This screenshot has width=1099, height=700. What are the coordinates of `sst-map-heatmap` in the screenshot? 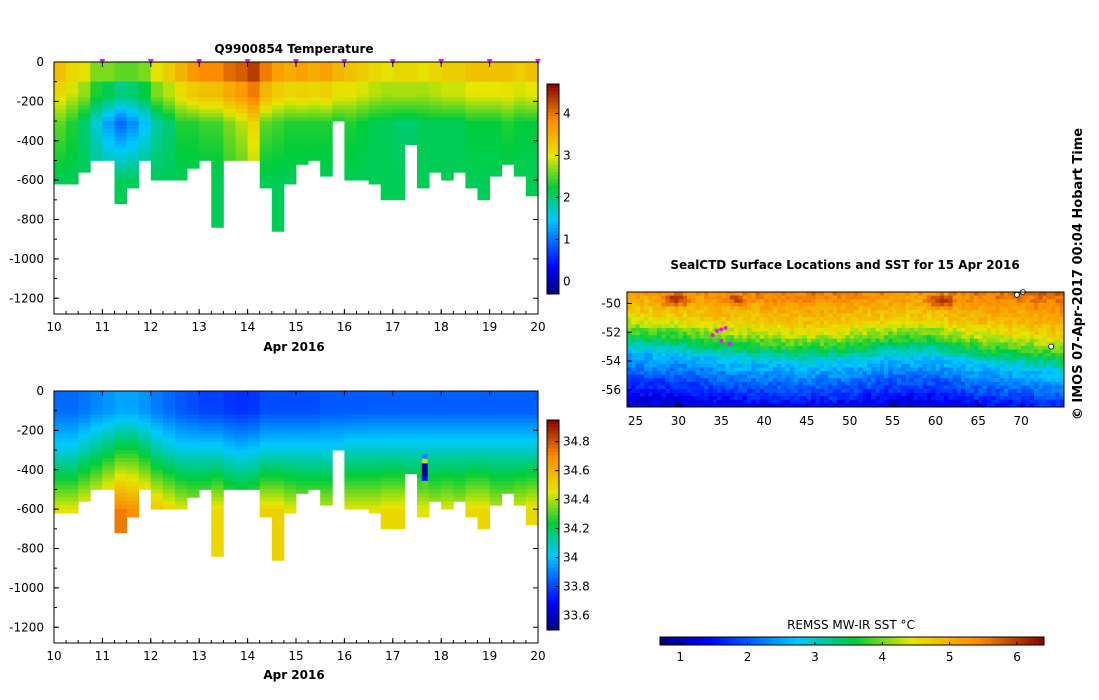 It's located at (846, 350).